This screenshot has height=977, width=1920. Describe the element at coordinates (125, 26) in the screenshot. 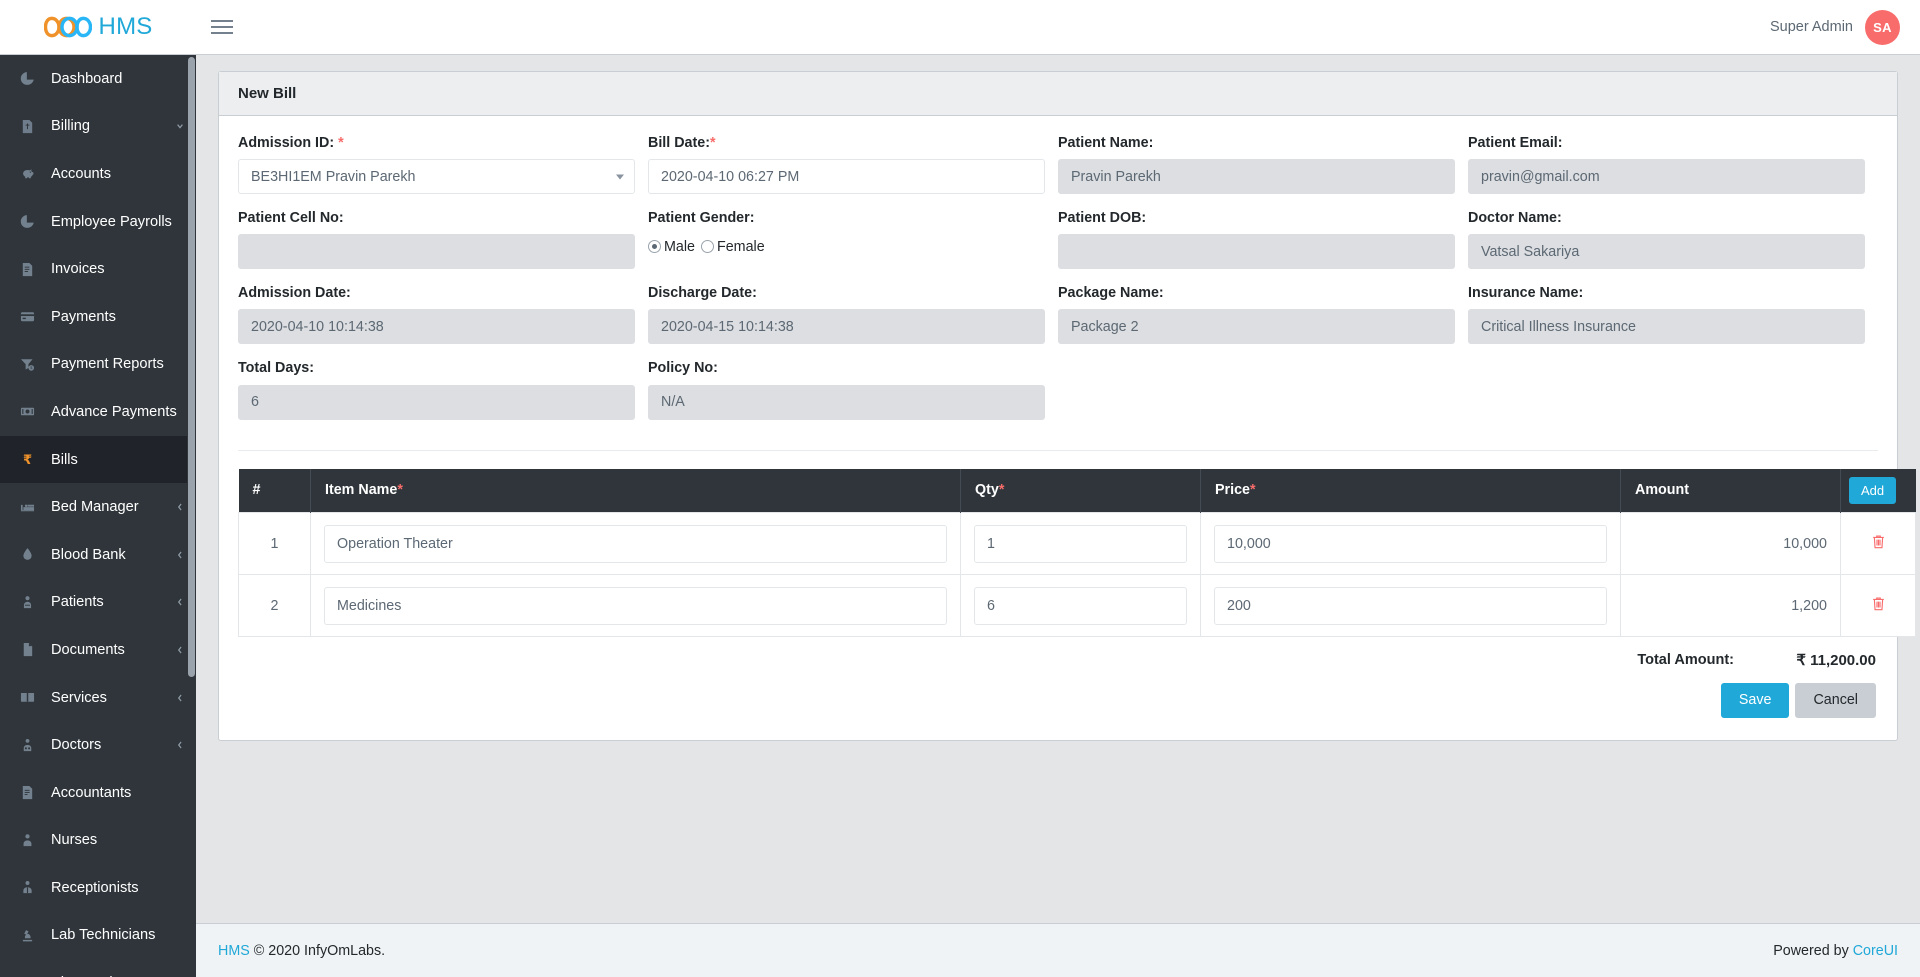

I see `brand-text: HMS` at that location.